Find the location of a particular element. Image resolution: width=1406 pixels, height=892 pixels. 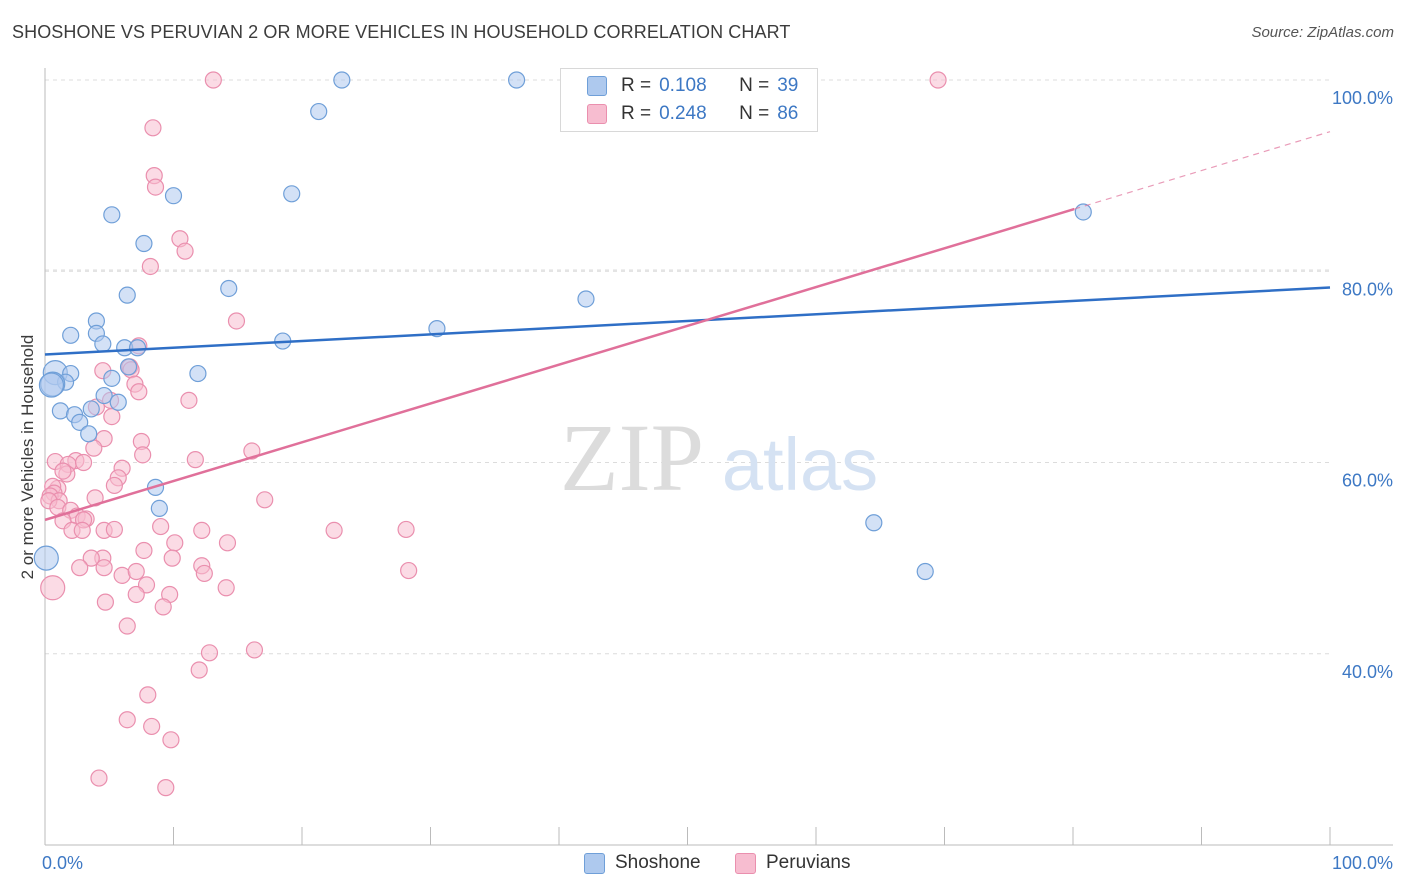

stats-row-shoshone: R = 0.108 N = 39 is located at coordinates (692, 86).